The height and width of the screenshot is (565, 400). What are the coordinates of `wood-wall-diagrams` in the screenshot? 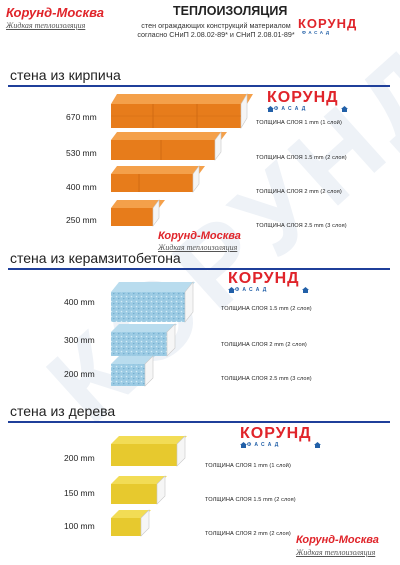 It's located at (149, 486).